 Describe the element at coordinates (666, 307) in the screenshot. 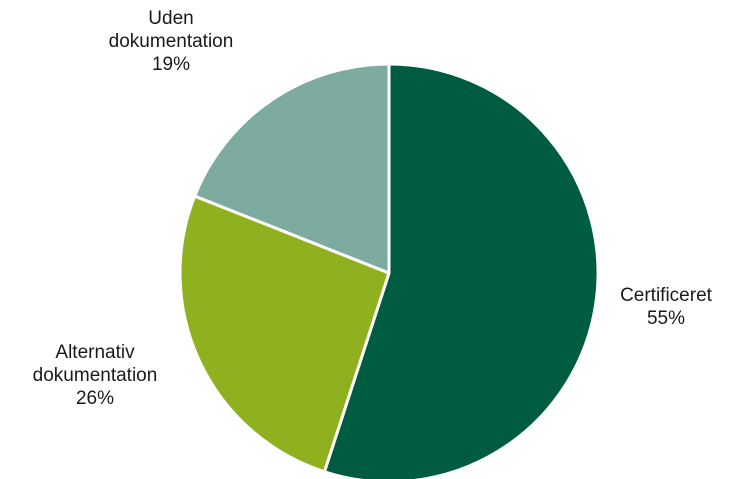

I see `slice-label-certificeret: Certificeret 55%` at that location.